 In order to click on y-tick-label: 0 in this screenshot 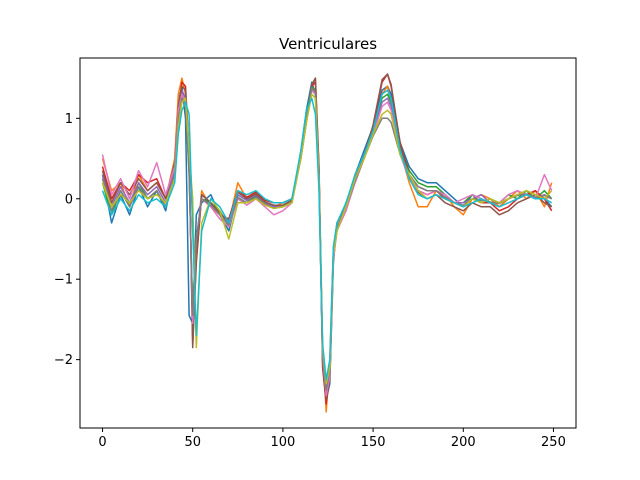, I will do `click(69, 199)`.